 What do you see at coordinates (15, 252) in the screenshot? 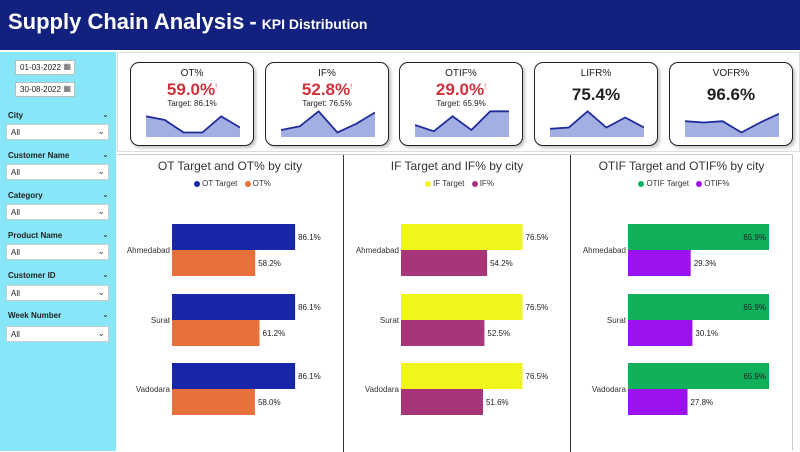
I see `product-name-value: All` at bounding box center [15, 252].